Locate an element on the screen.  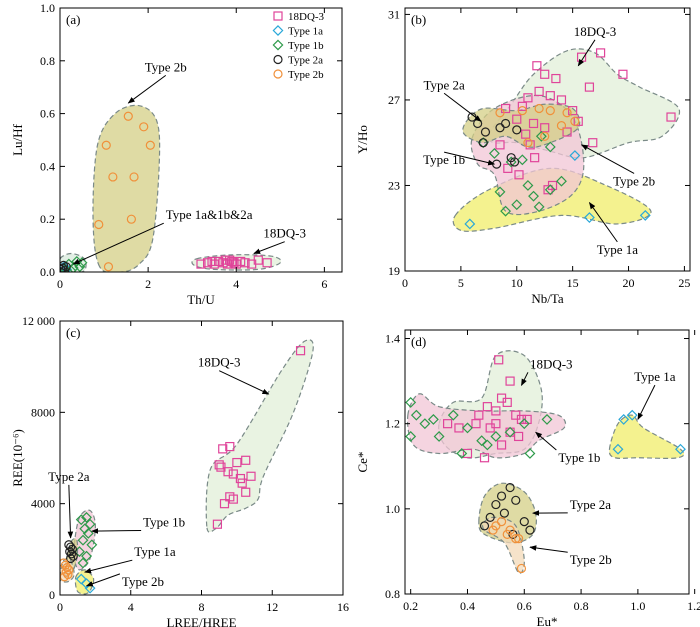
legend-entry: Type 2b is located at coordinates (306, 75).